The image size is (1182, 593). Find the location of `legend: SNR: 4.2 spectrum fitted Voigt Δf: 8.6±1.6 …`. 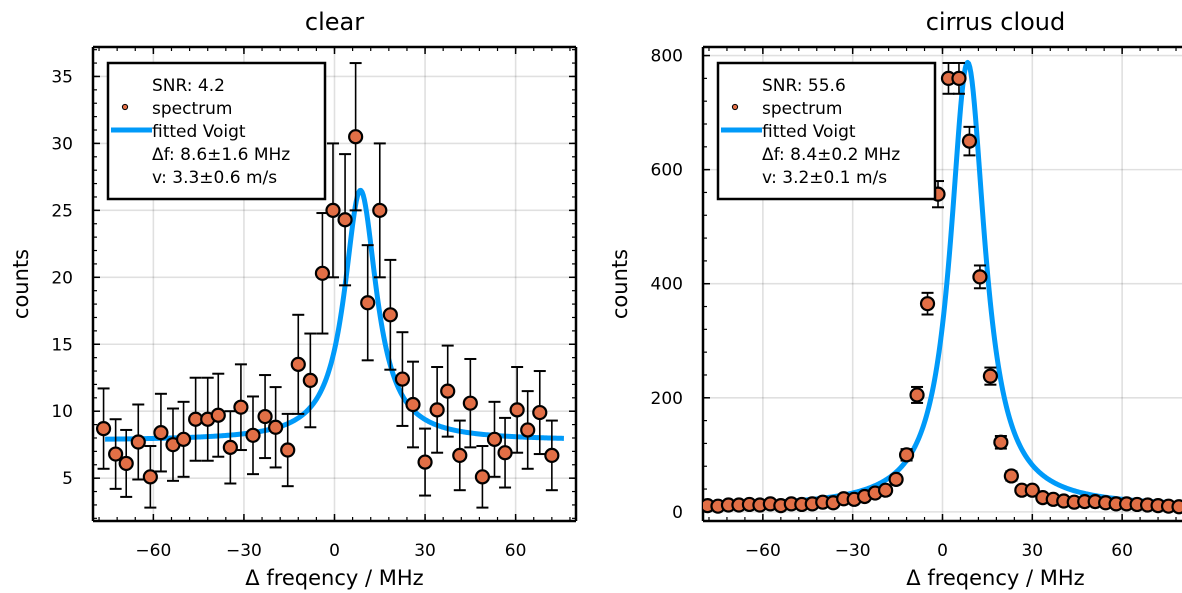

legend: SNR: 4.2 spectrum fitted Voigt Δf: 8.6±1.6 … is located at coordinates (216, 131).